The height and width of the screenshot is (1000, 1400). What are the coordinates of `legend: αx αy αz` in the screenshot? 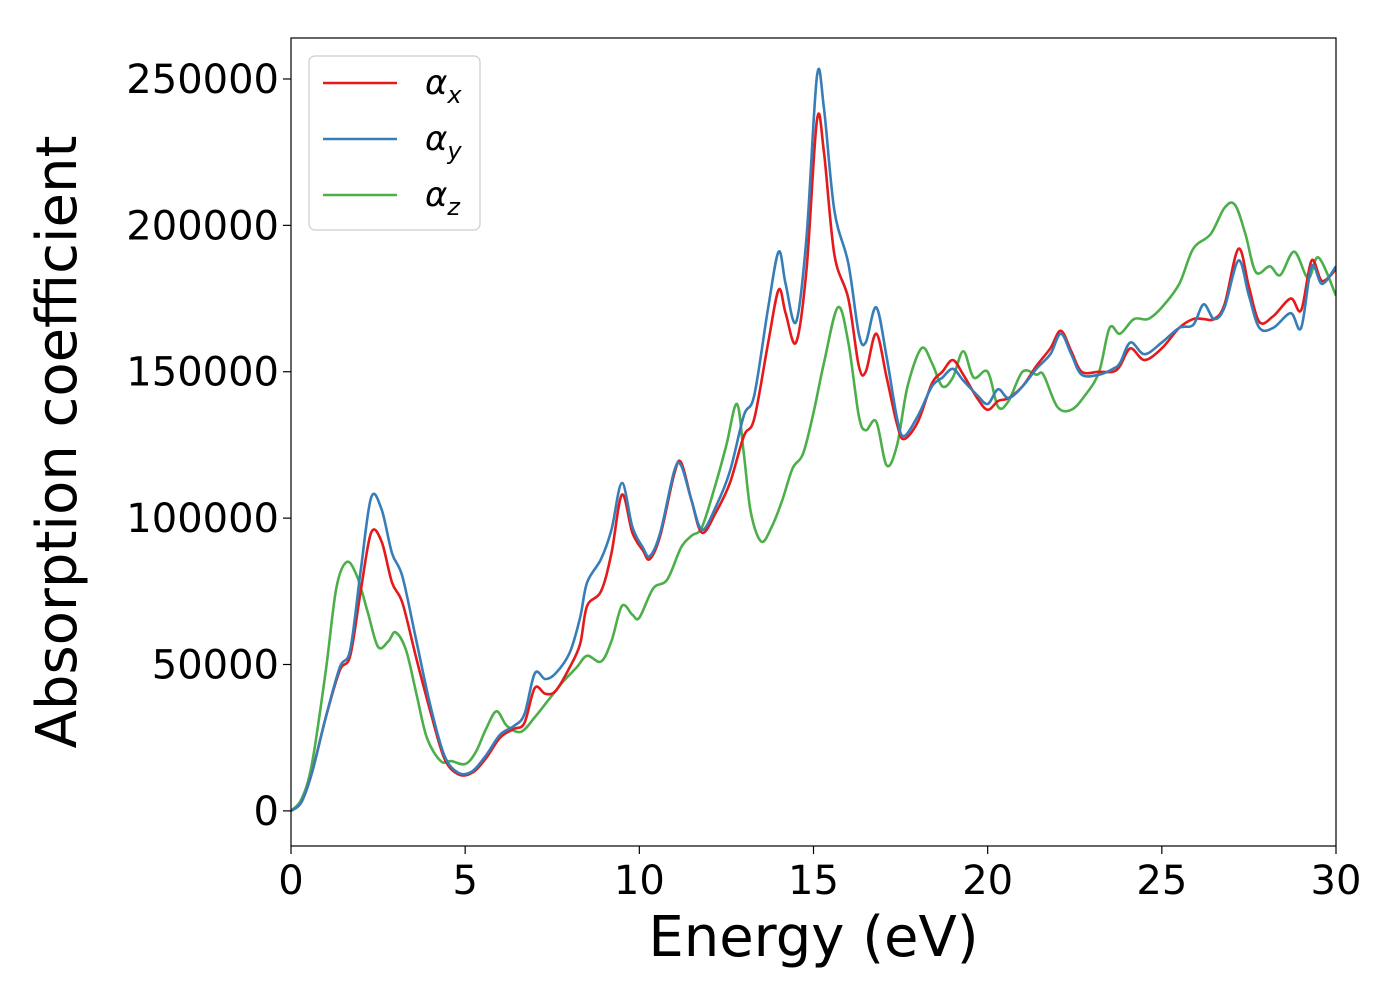 It's located at (394, 143).